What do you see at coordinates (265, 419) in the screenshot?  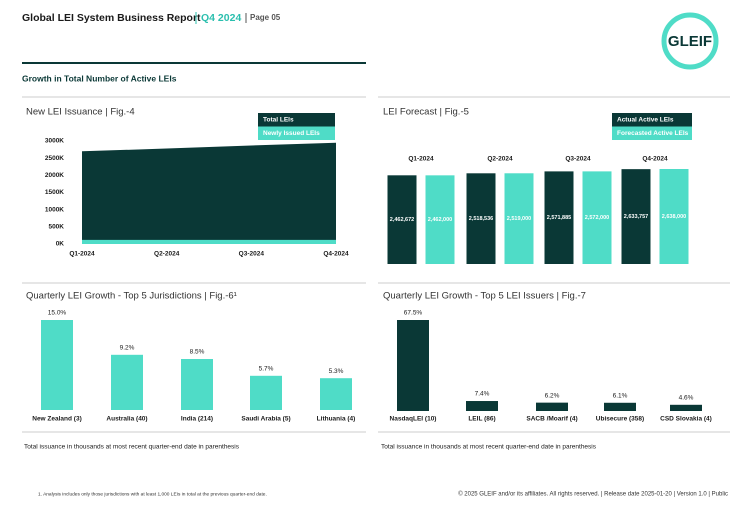 I see `x-tick-label: Saudi Arabia (5)` at bounding box center [265, 419].